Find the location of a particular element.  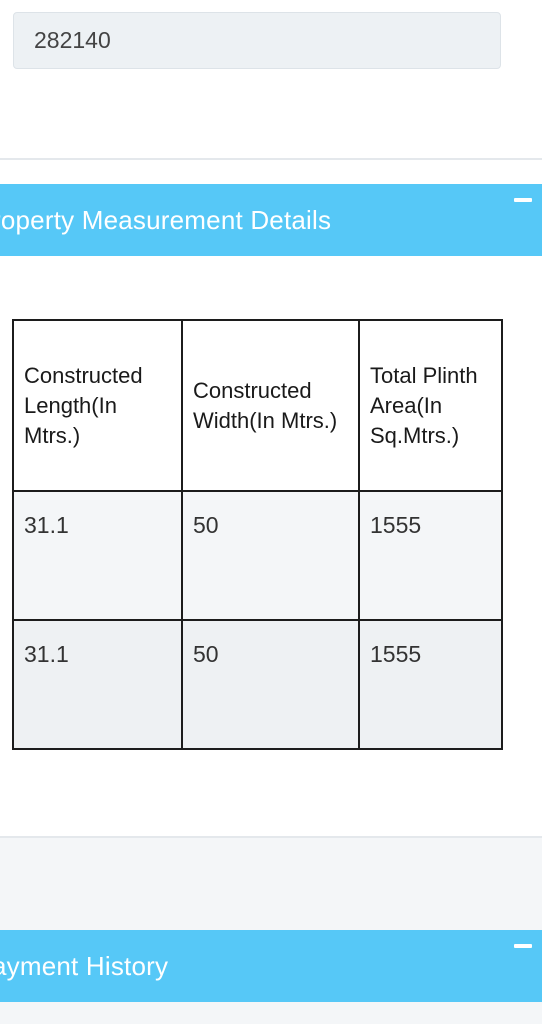

section-body is located at coordinates (271, 1013).